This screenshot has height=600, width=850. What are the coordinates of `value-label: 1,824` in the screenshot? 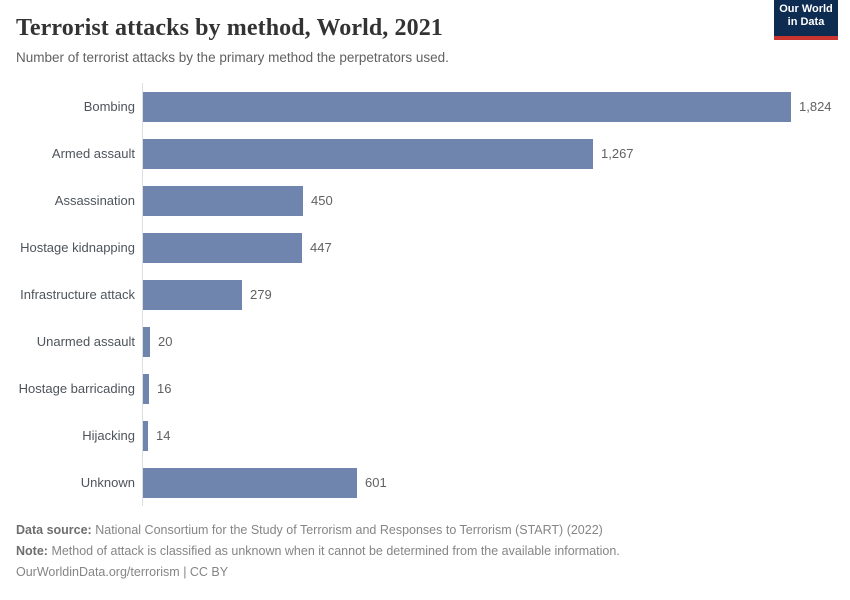 It's located at (815, 106).